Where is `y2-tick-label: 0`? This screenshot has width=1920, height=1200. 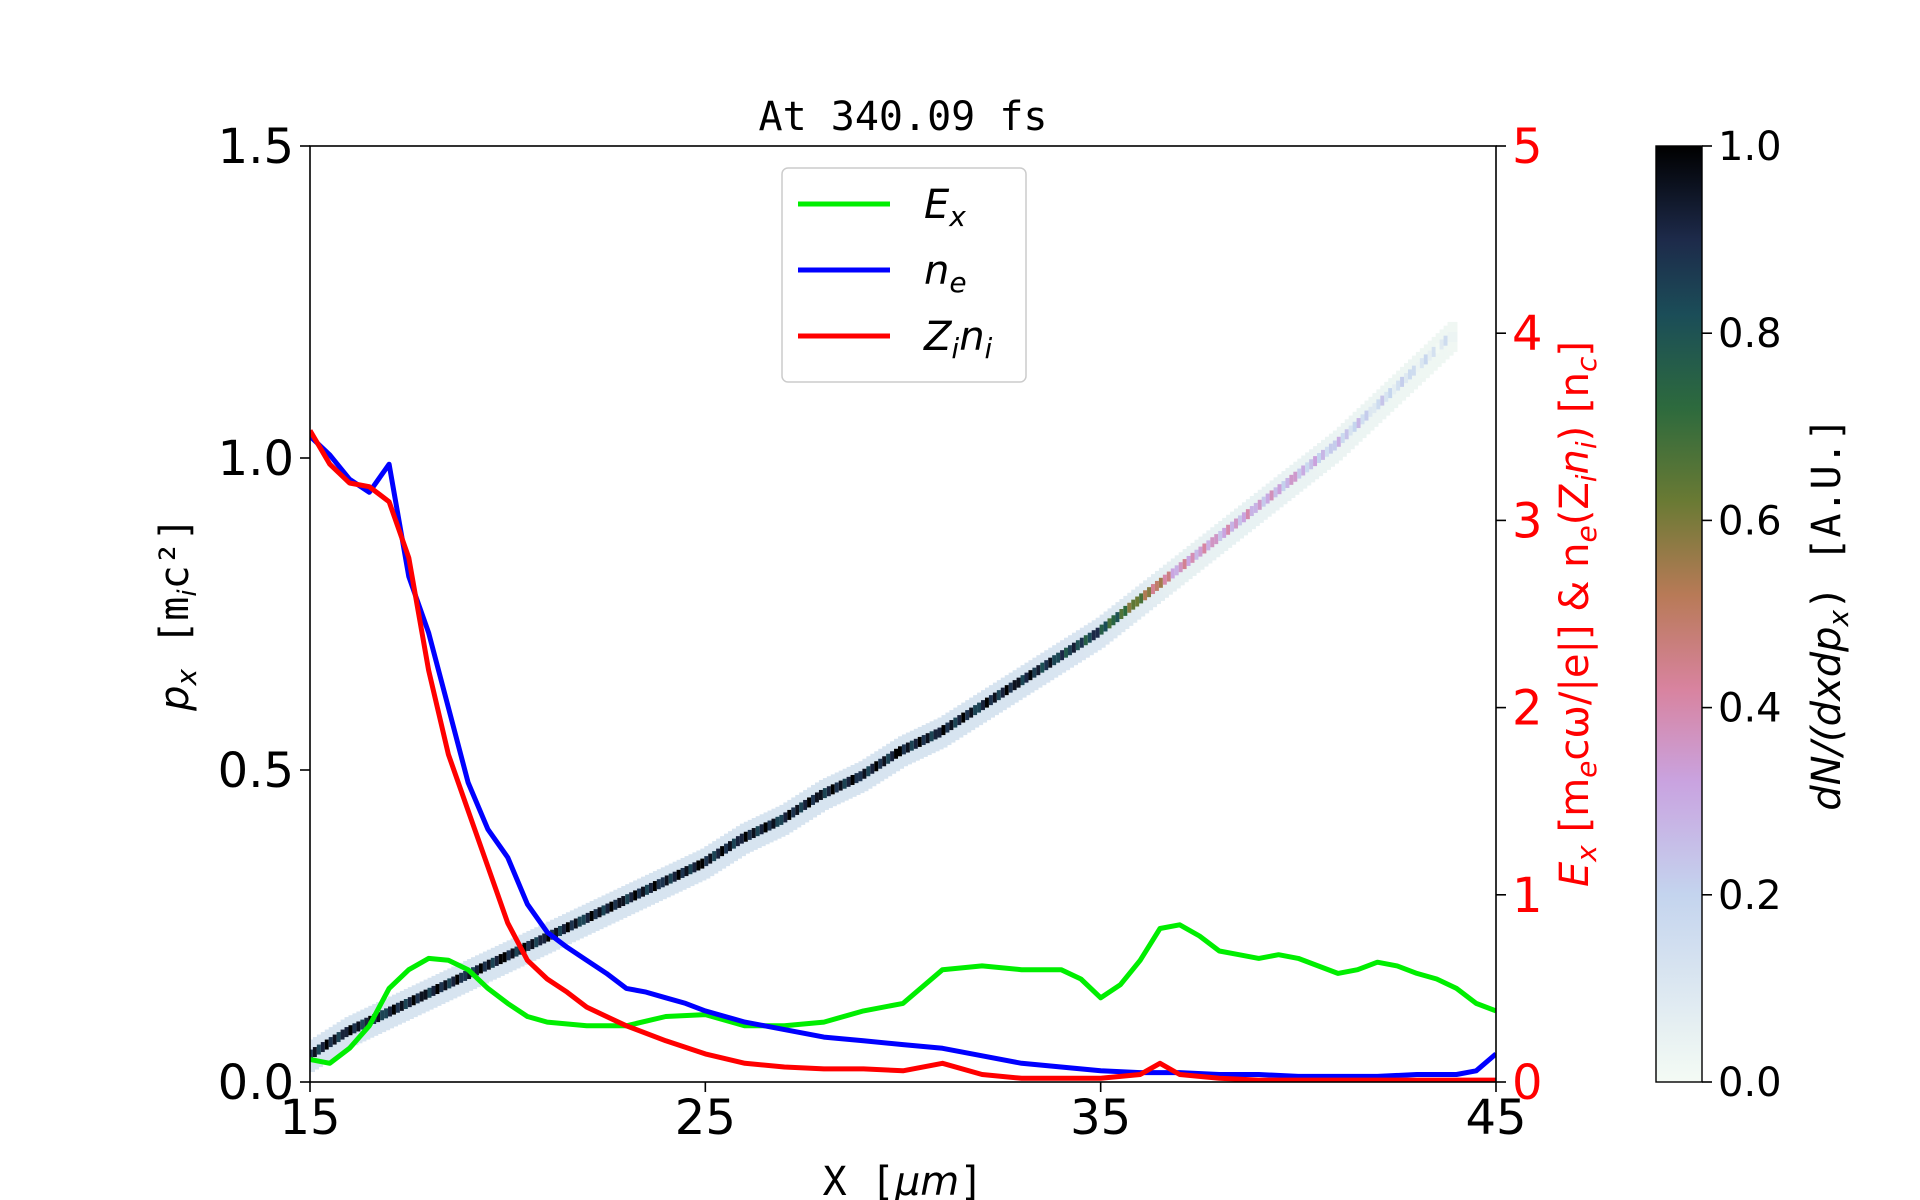
y2-tick-label: 0 is located at coordinates (1527, 1083).